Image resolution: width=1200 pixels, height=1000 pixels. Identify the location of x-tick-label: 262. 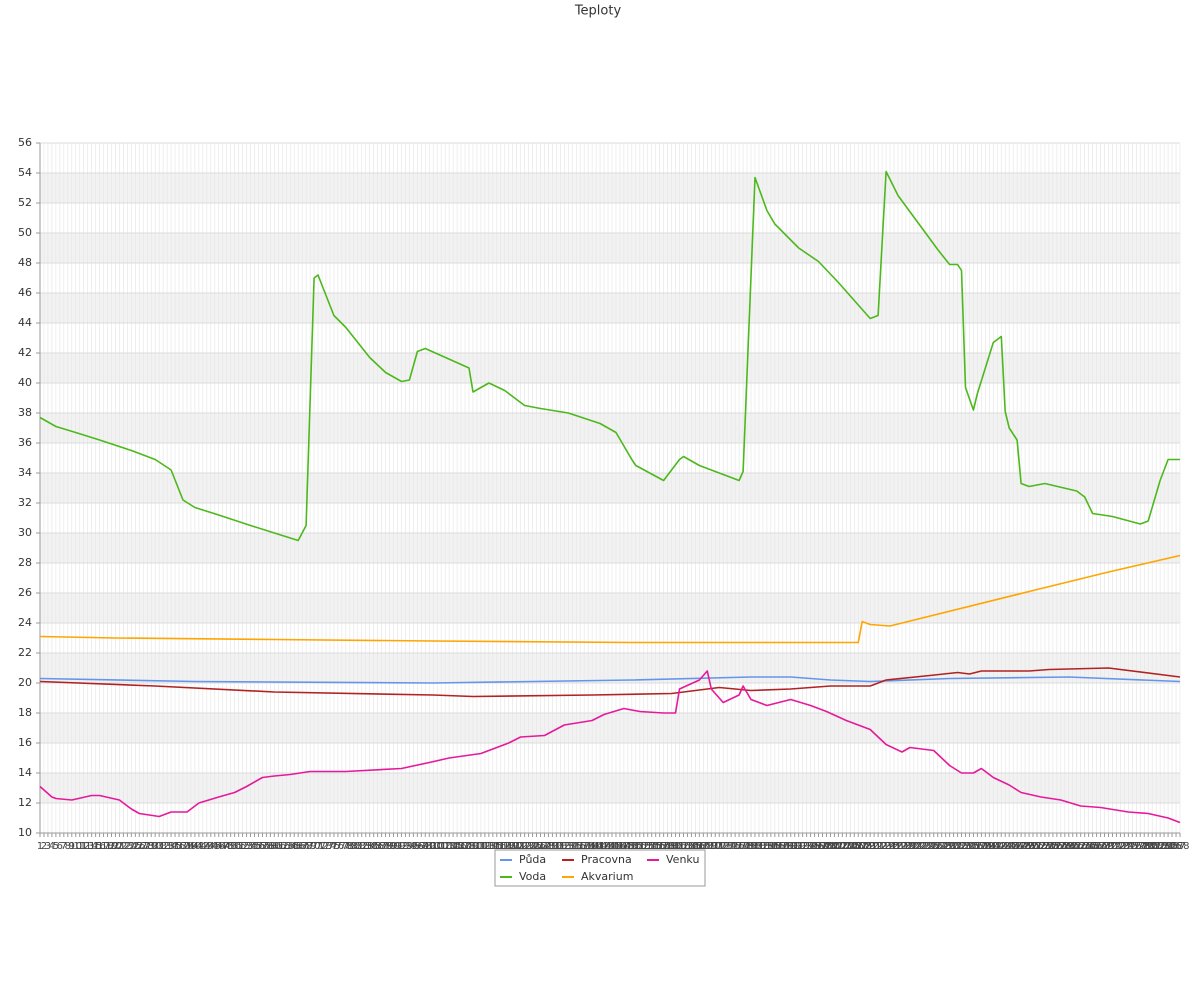
(1076, 846).